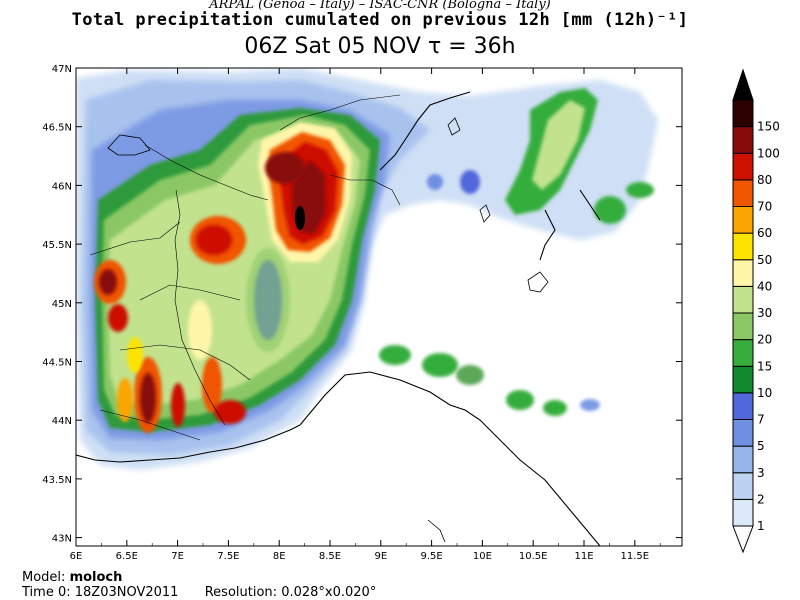  Describe the element at coordinates (228, 556) in the screenshot. I see `lon-tick-label: 7.5E` at that location.